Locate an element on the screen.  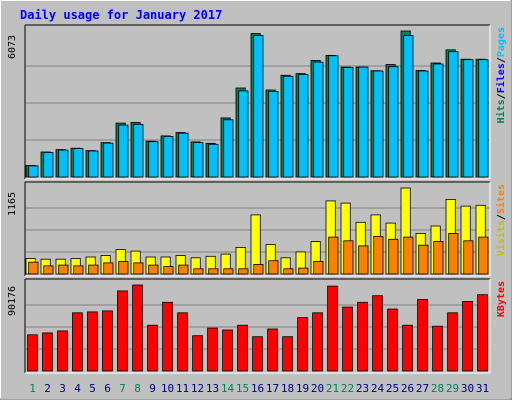
series-axis-label: KBytes is located at coordinates (501, 299).